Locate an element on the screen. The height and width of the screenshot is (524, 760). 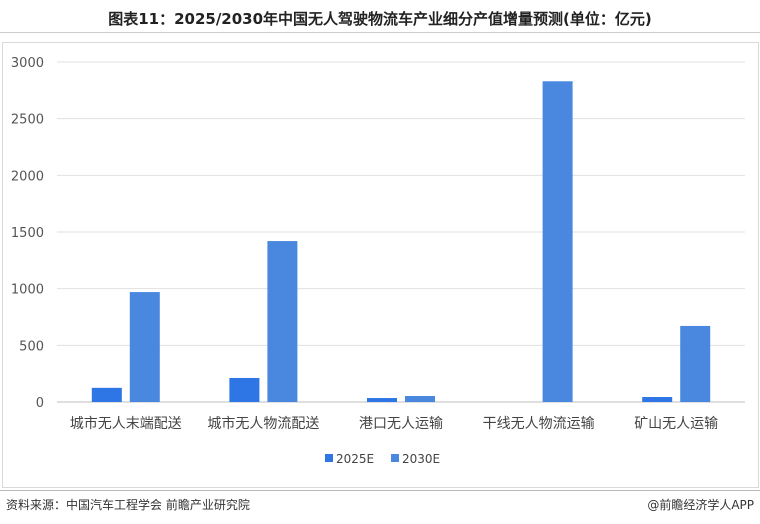
y-tick-label: 0 is located at coordinates (40, 403).